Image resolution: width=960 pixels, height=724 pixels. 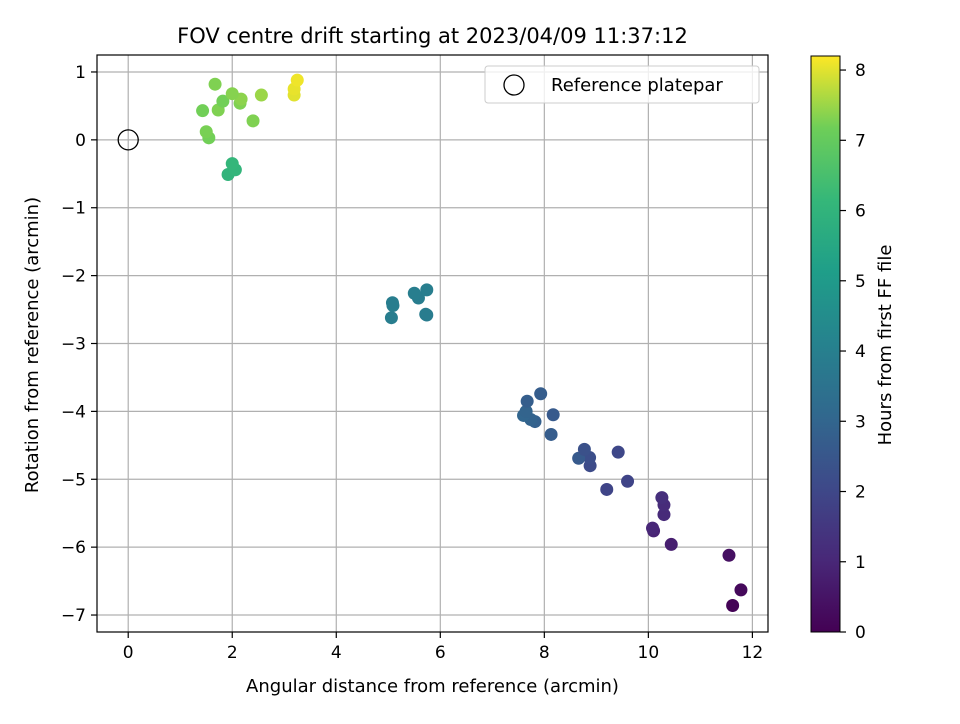 I want to click on x-tick-label: 4, so click(x=336, y=653).